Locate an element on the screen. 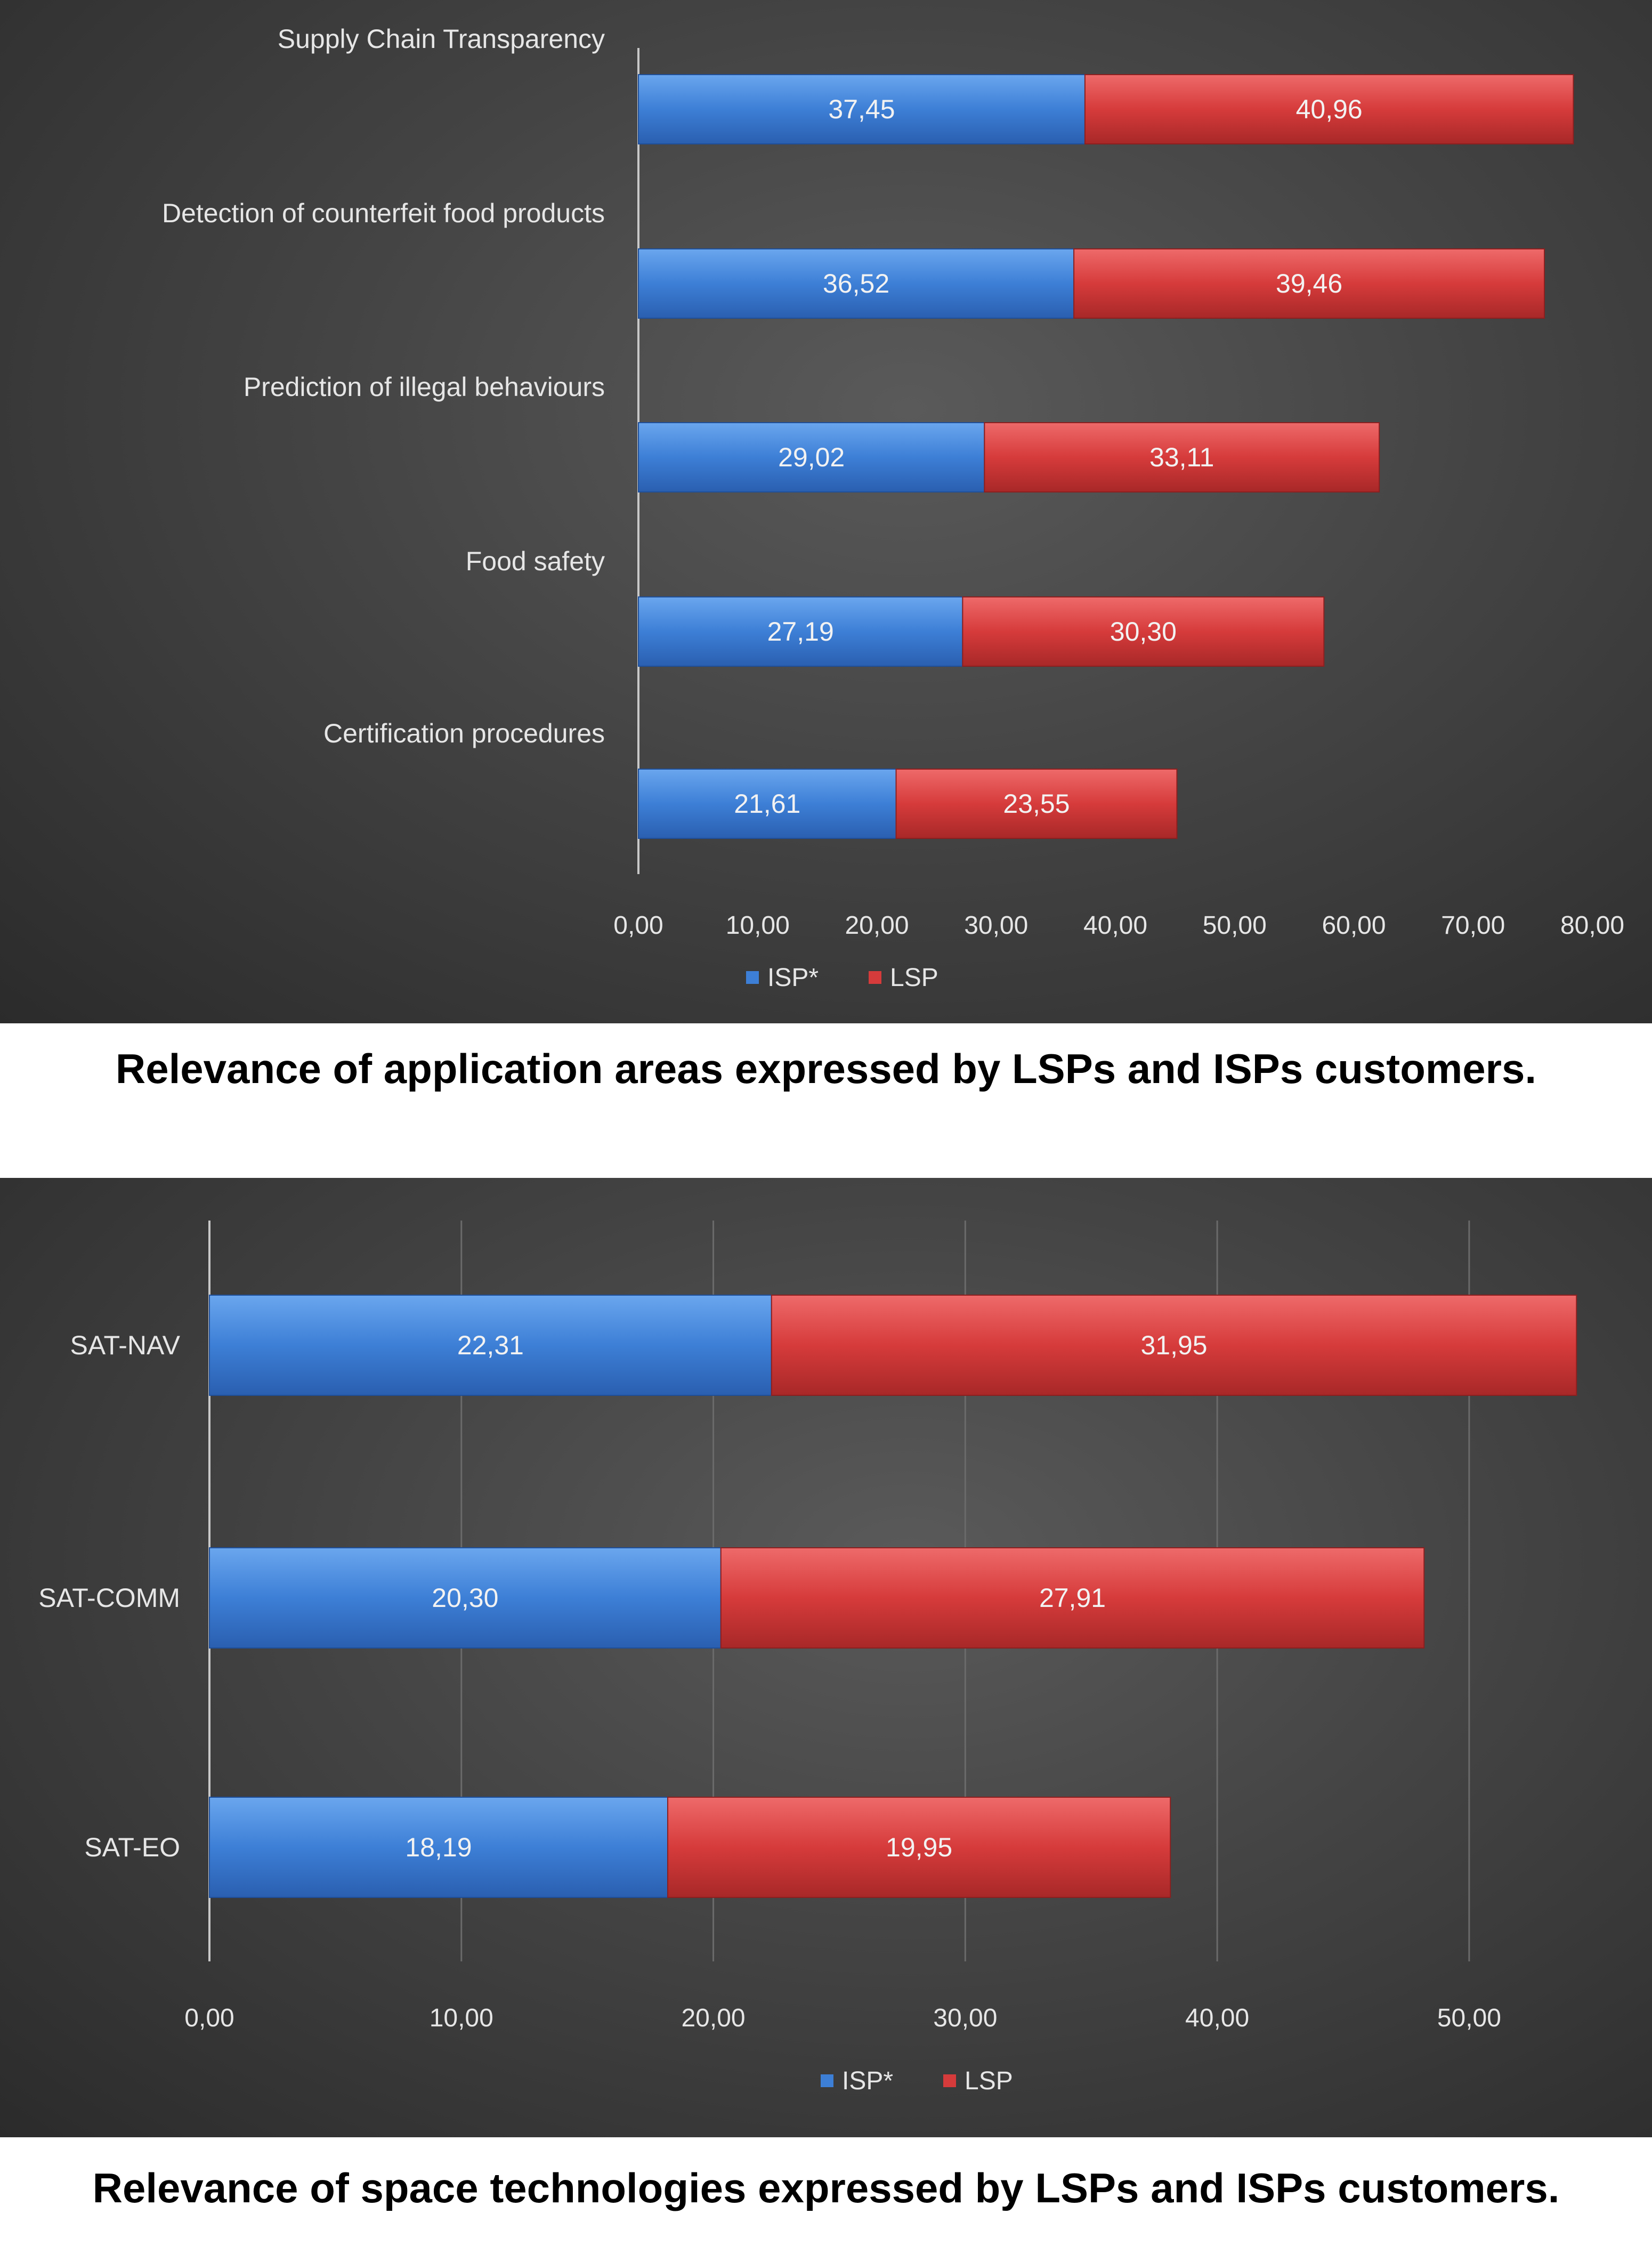 This screenshot has width=1652, height=2246. bar-value-label: 30,30 is located at coordinates (1143, 632).